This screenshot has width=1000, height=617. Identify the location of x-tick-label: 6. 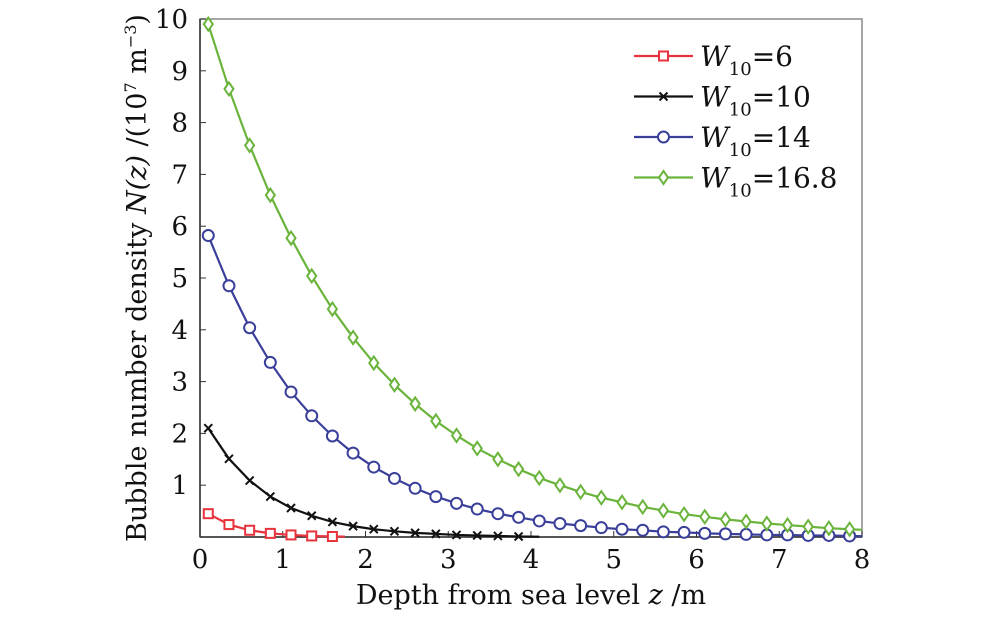
(696, 560).